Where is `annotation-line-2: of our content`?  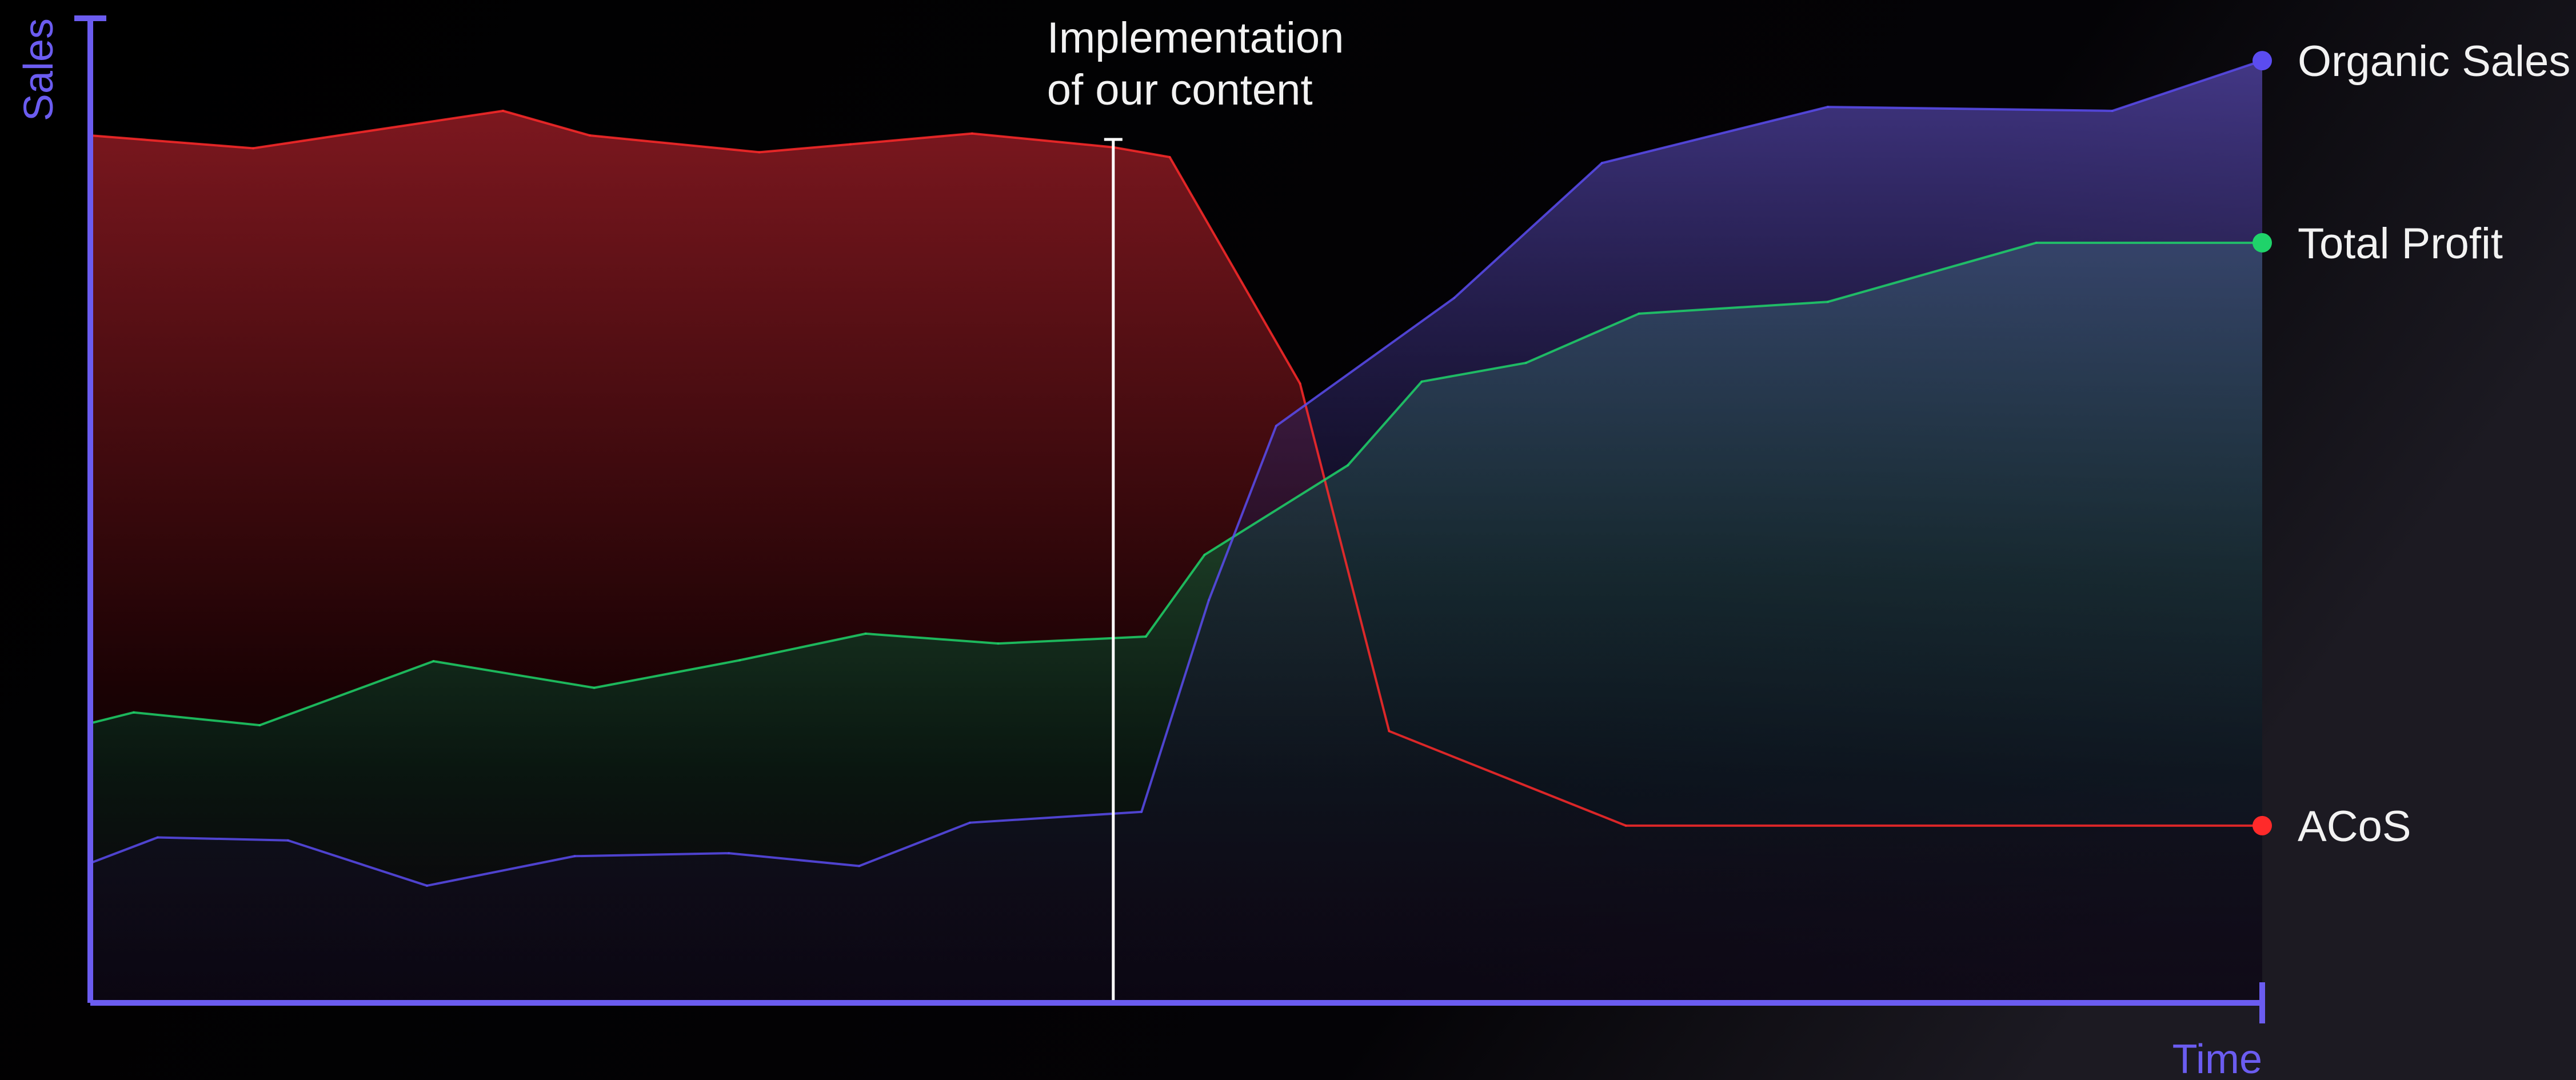 annotation-line-2: of our content is located at coordinates (1180, 90).